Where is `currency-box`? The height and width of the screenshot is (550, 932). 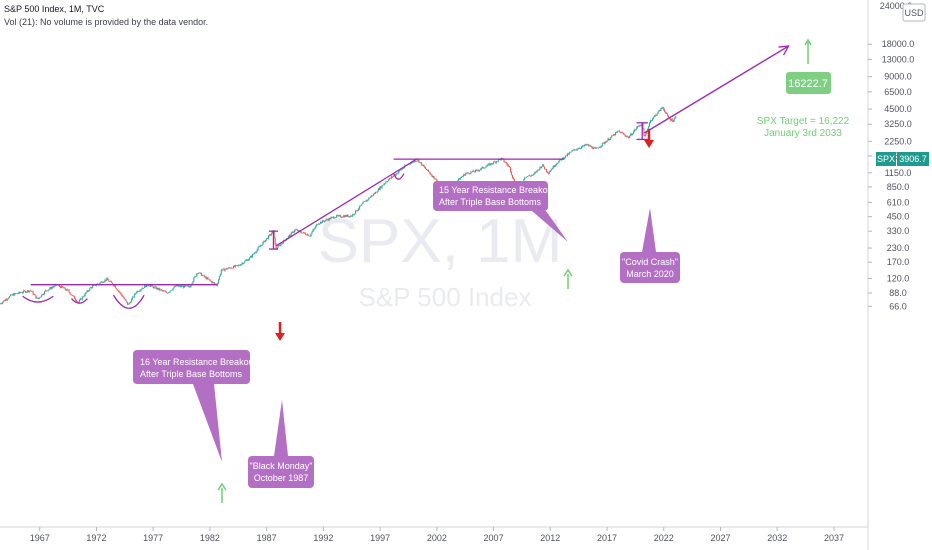
currency-box is located at coordinates (914, 12).